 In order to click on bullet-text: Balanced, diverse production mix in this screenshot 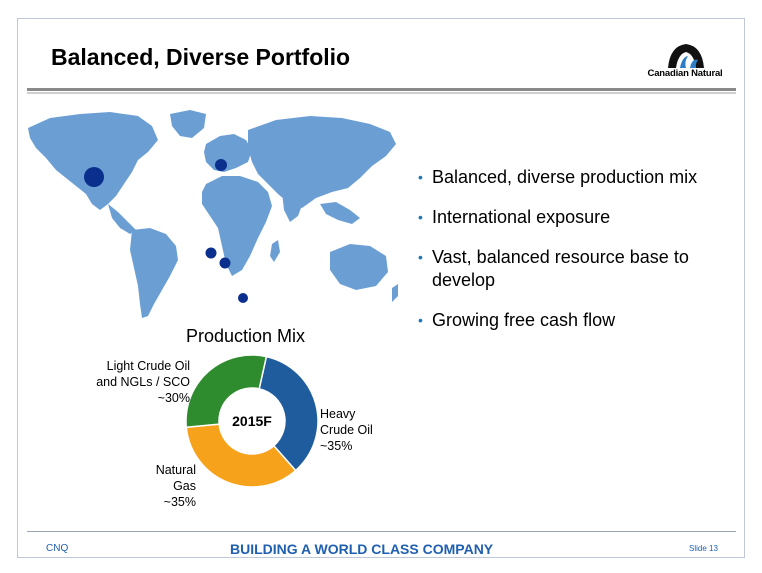, I will do `click(565, 177)`.